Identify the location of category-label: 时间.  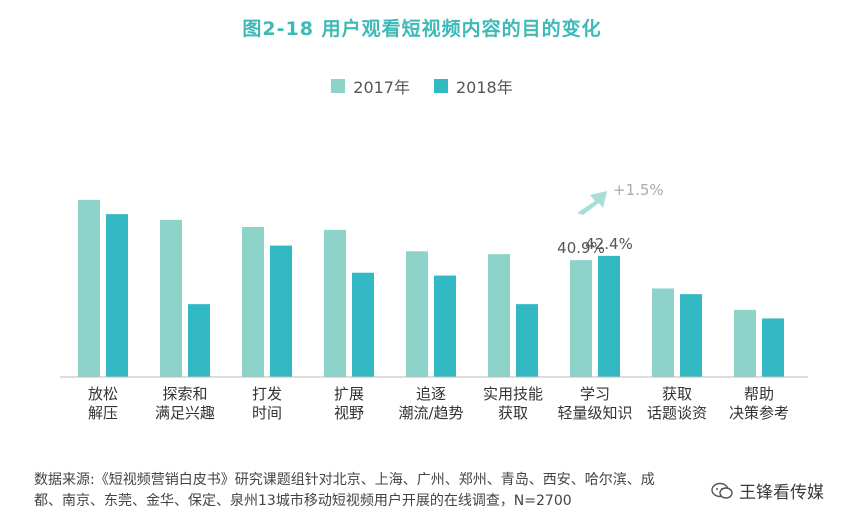
(267, 413).